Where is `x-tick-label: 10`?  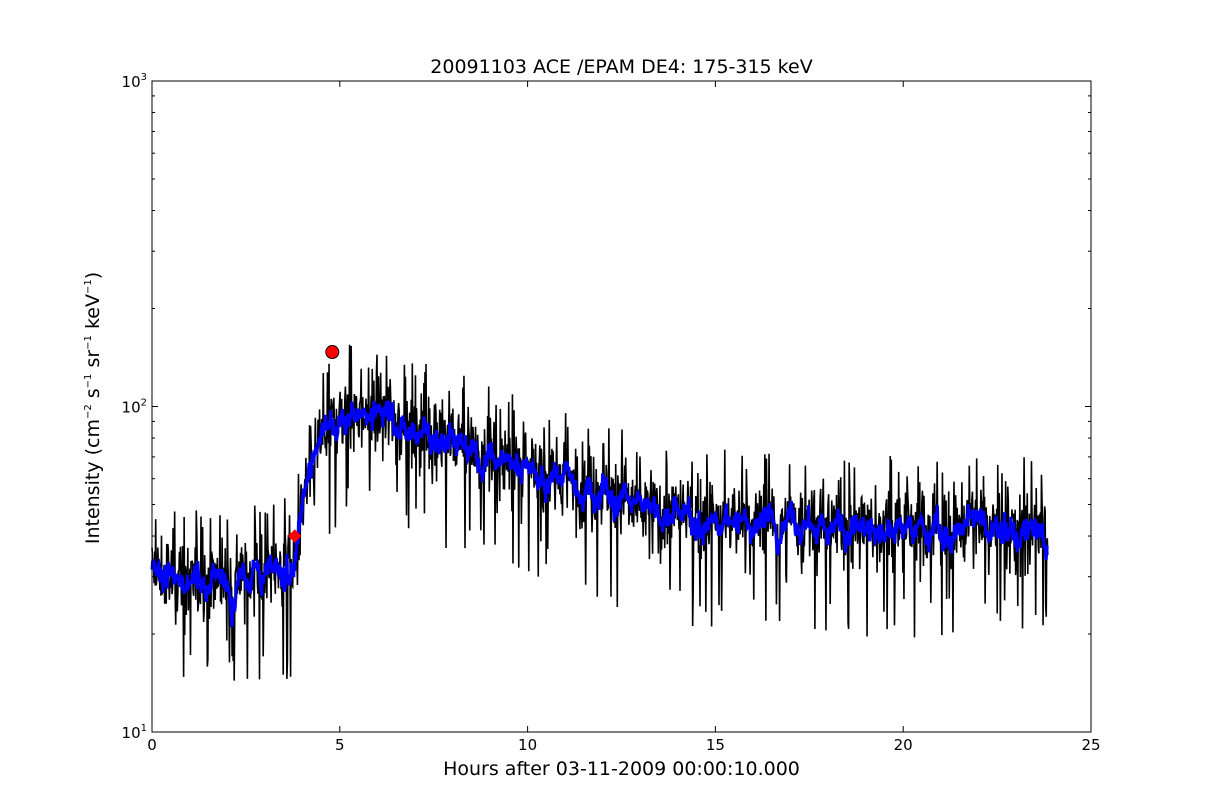
x-tick-label: 10 is located at coordinates (527, 745).